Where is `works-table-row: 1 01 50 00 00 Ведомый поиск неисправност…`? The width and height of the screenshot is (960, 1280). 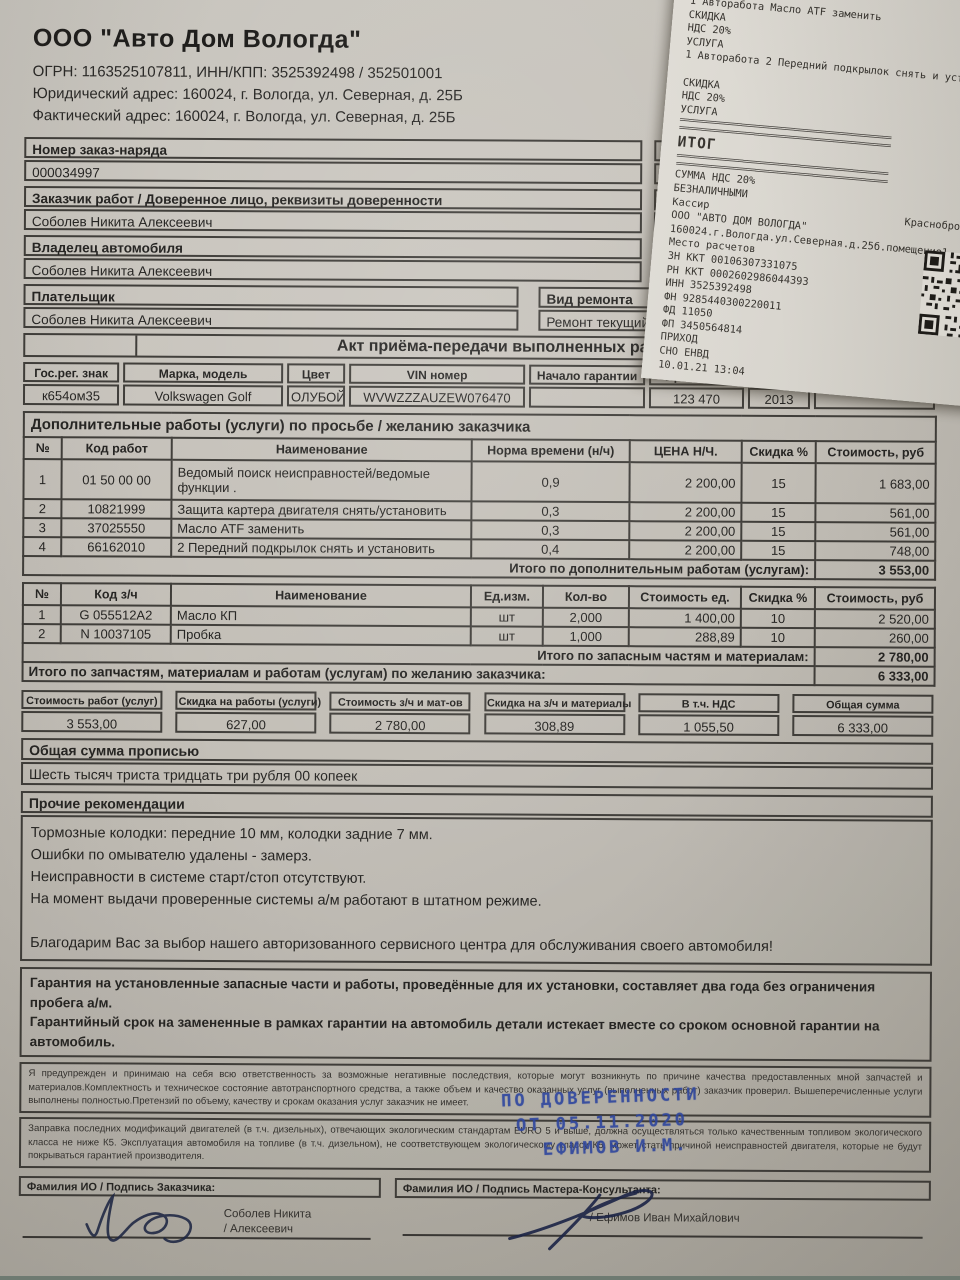
works-table-row: 1 01 50 00 00 Ведомый поиск неисправност… is located at coordinates (479, 481).